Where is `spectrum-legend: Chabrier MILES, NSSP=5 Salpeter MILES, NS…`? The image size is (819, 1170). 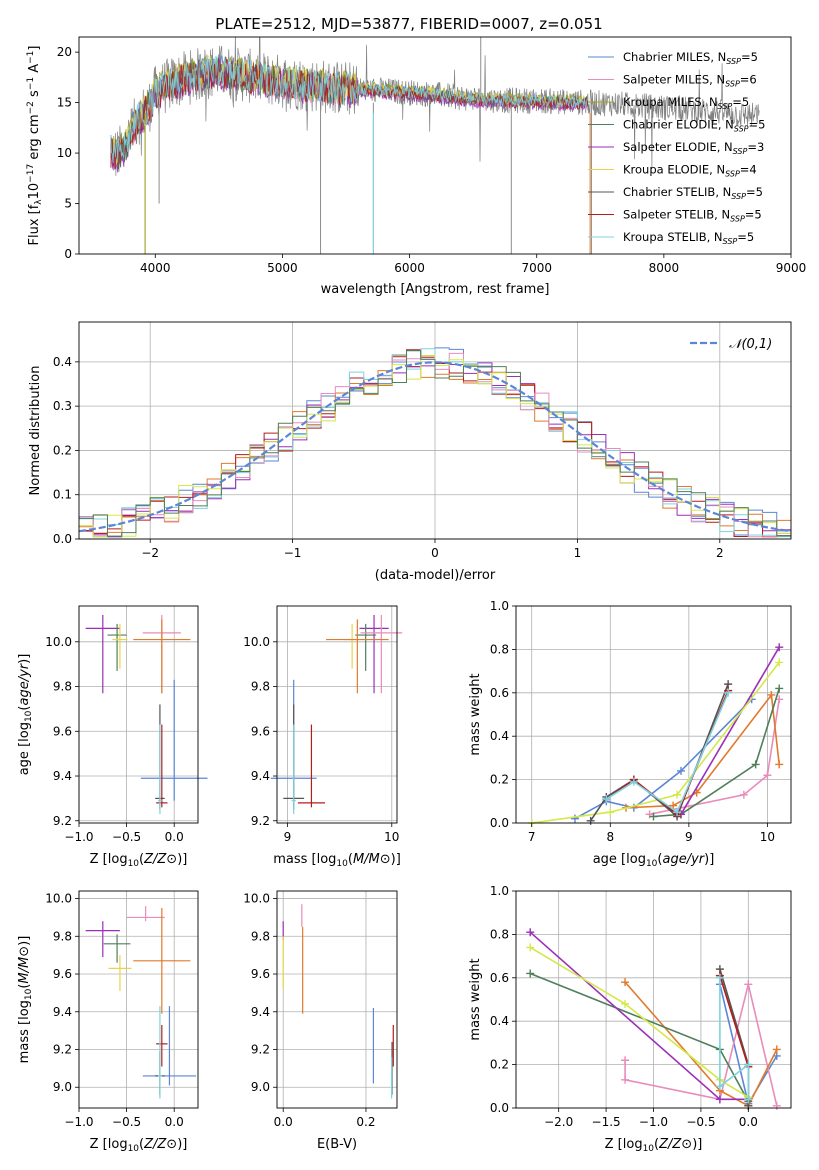 spectrum-legend: Chabrier MILES, NSSP=5 Salpeter MILES, NS… is located at coordinates (676, 148).